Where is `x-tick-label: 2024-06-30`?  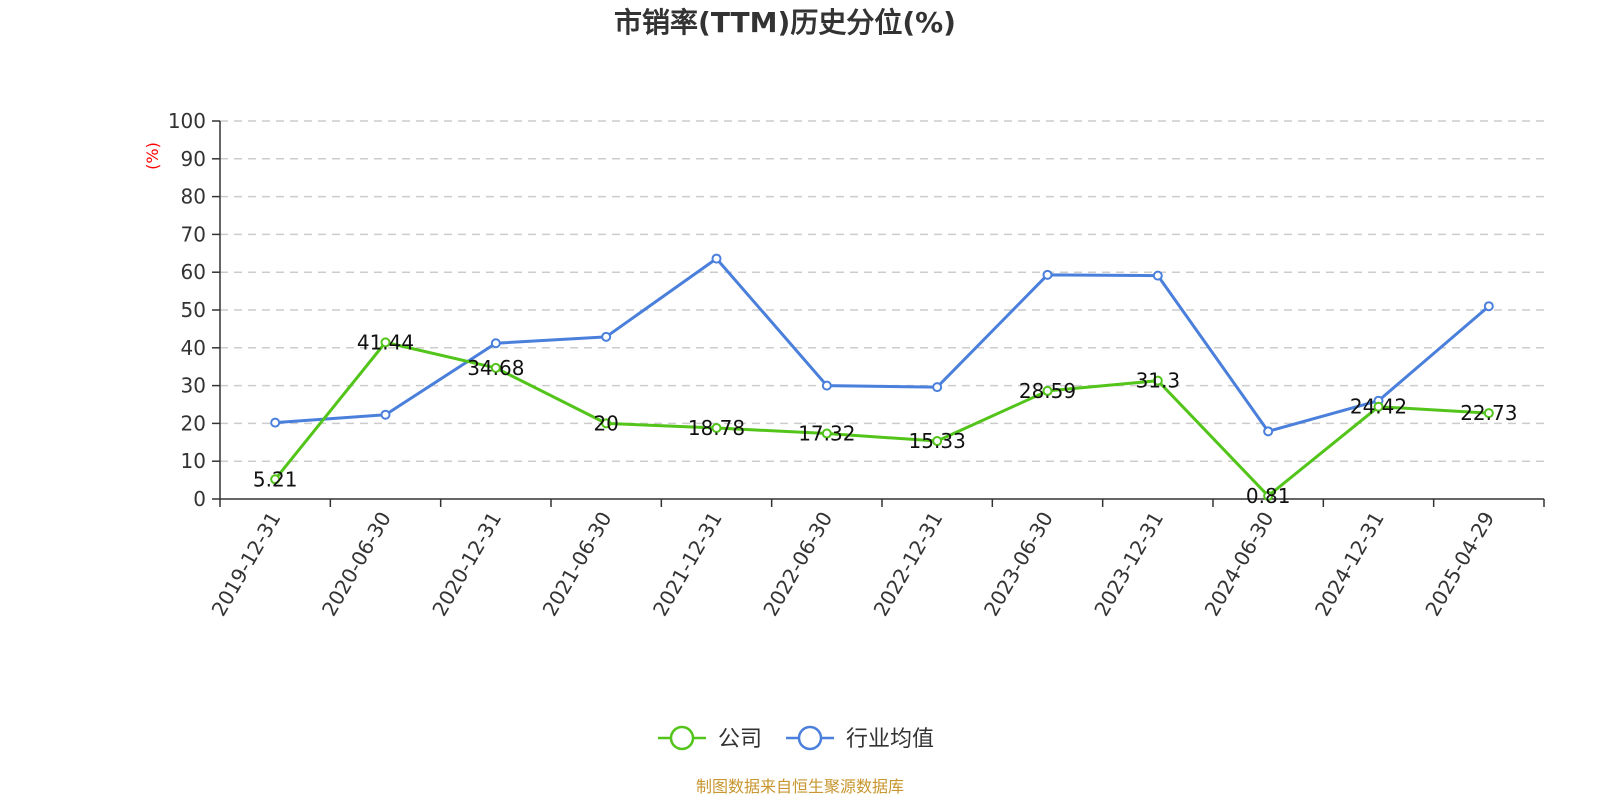 x-tick-label: 2024-06-30 is located at coordinates (1239, 564).